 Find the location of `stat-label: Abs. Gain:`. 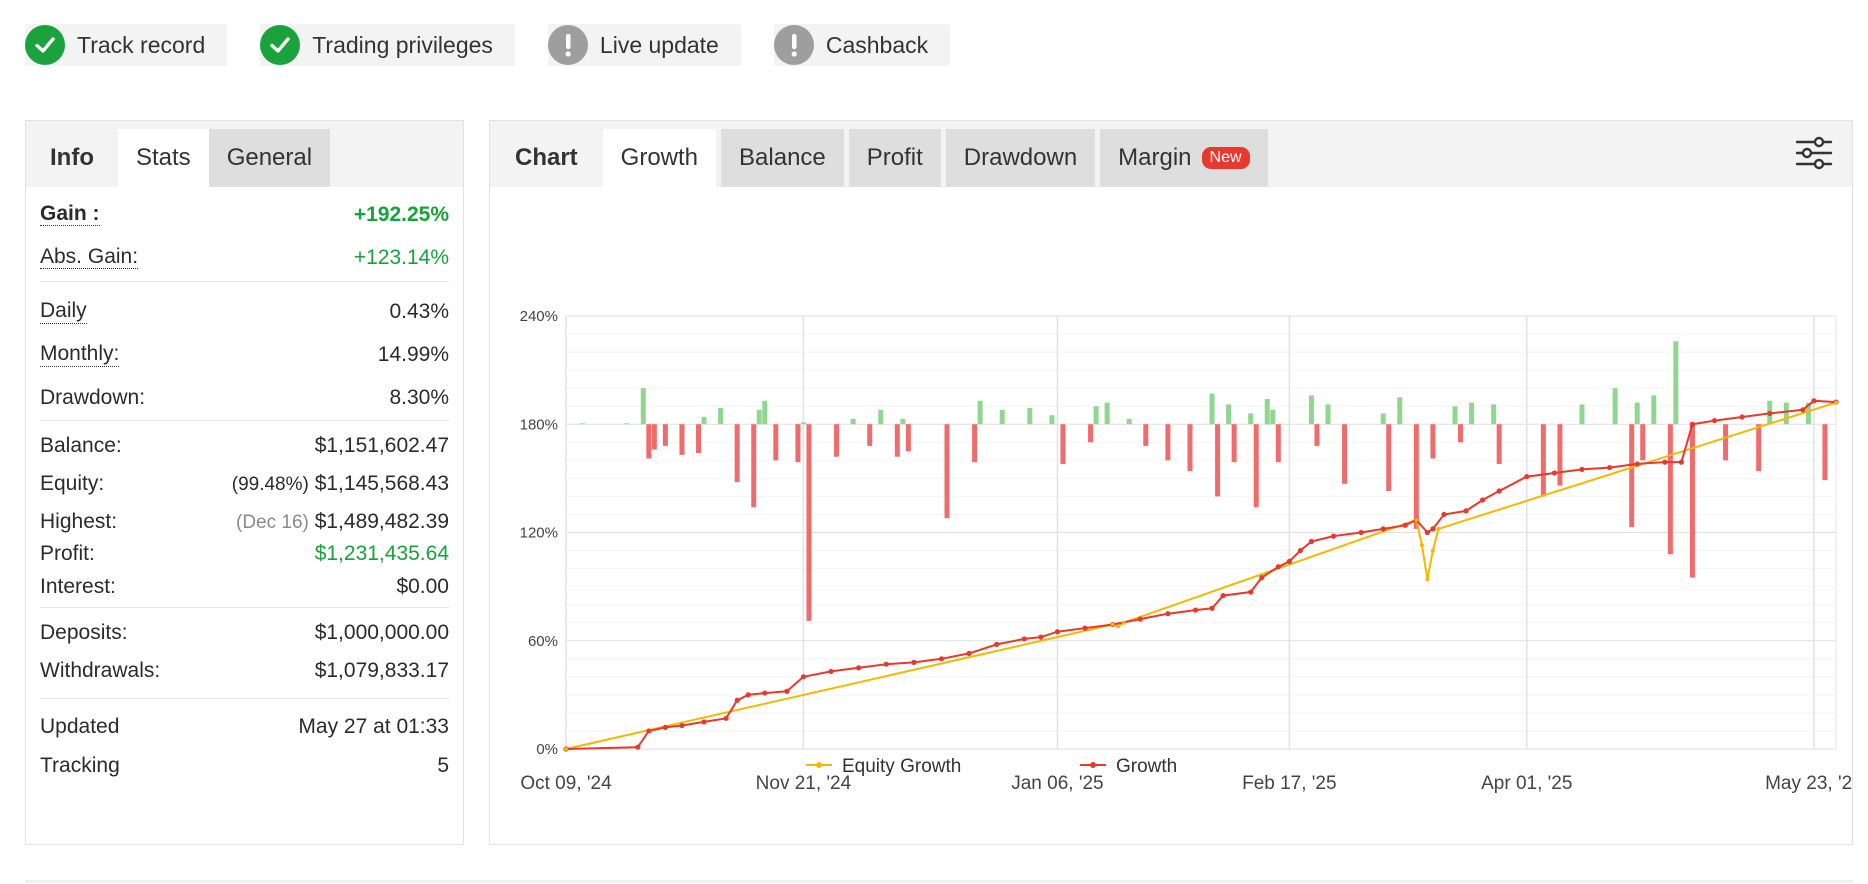

stat-label: Abs. Gain: is located at coordinates (89, 257).